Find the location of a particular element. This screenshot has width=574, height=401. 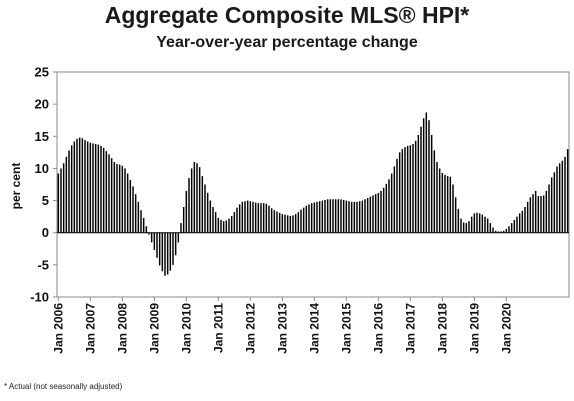

x-tick-label: Jan 2014 is located at coordinates (314, 328).